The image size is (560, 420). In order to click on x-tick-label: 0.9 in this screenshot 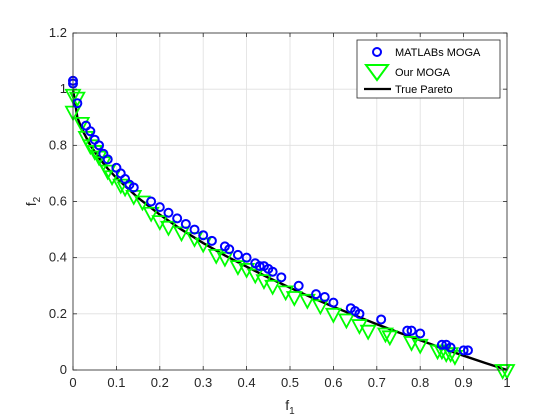, I will do `click(464, 382)`.